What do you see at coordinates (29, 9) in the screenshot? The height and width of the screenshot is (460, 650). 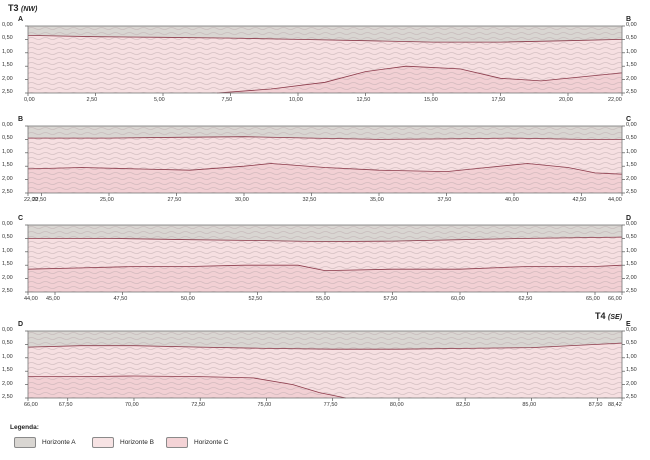 I see `profile-direction-start: (NW)` at bounding box center [29, 9].